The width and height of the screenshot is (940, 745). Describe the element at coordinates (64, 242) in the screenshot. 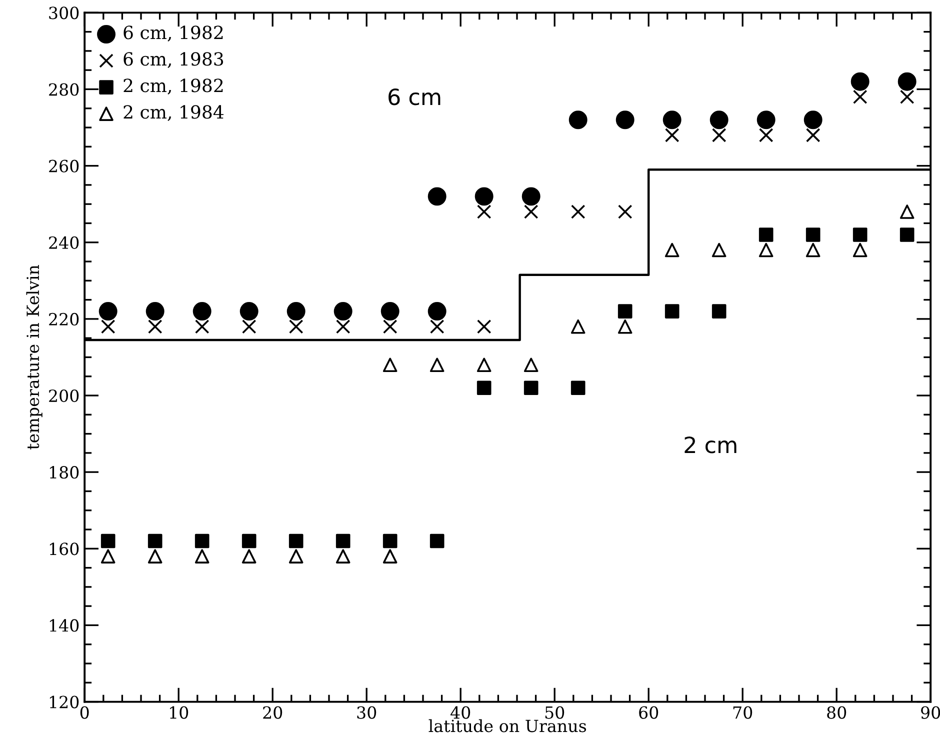

I see `y-tick-label: 240` at that location.